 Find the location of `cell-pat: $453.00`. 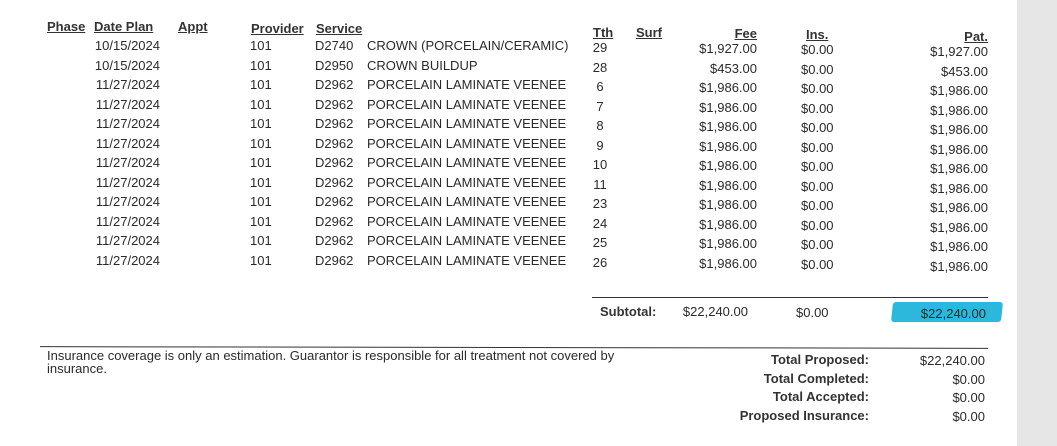

cell-pat: $453.00 is located at coordinates (964, 71).